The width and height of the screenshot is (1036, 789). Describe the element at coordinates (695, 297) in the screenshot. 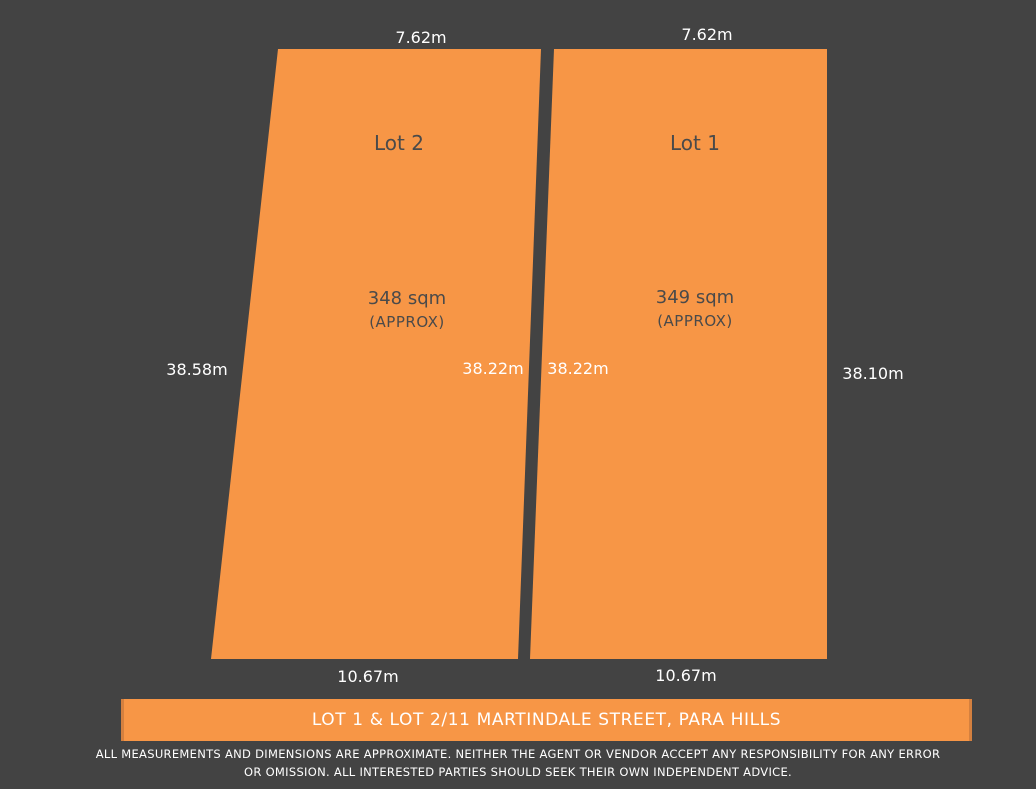

I see `lot-1-area: 349 sqm` at that location.